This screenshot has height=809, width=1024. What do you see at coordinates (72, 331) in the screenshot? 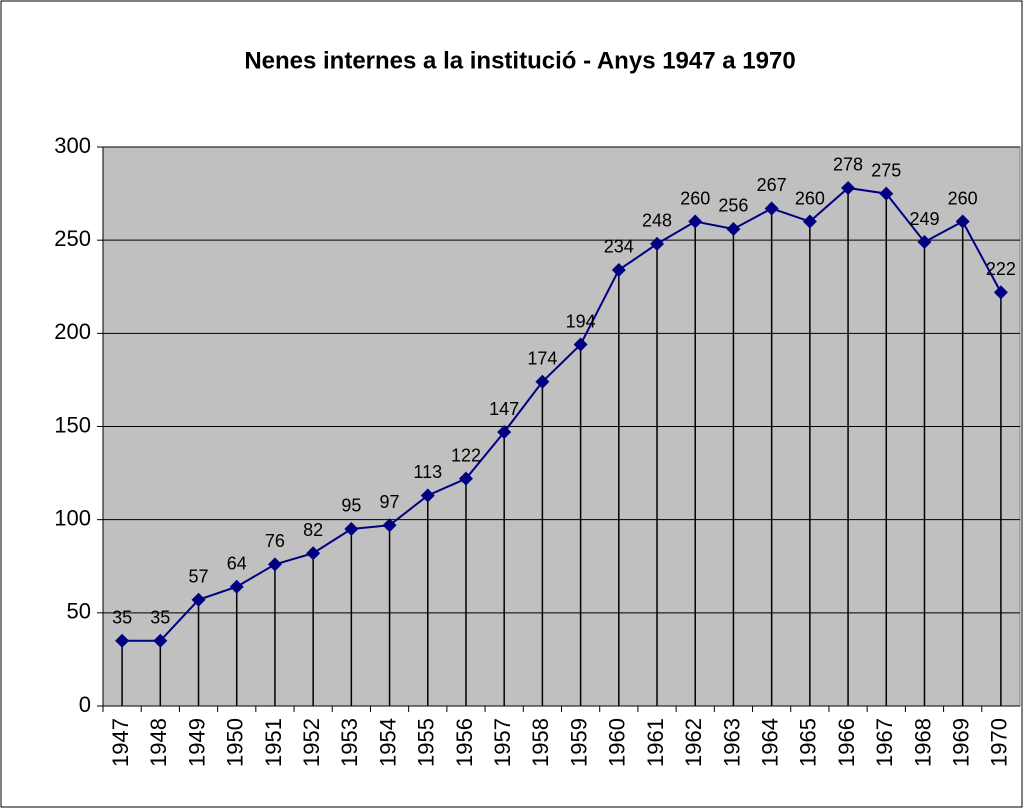
I see `y-tick-label: 200` at bounding box center [72, 331].